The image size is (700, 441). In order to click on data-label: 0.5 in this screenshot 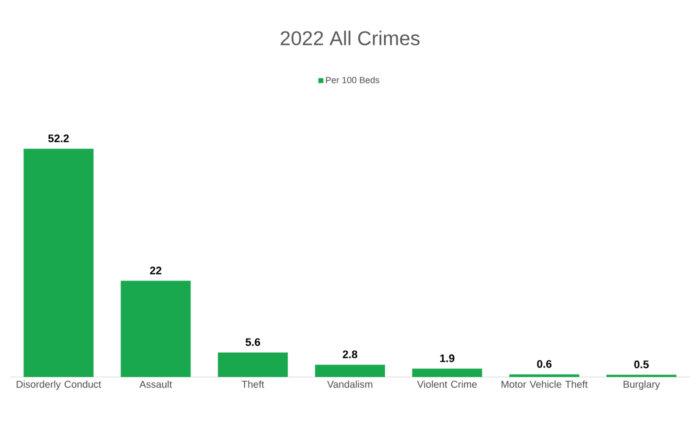, I will do `click(641, 364)`.